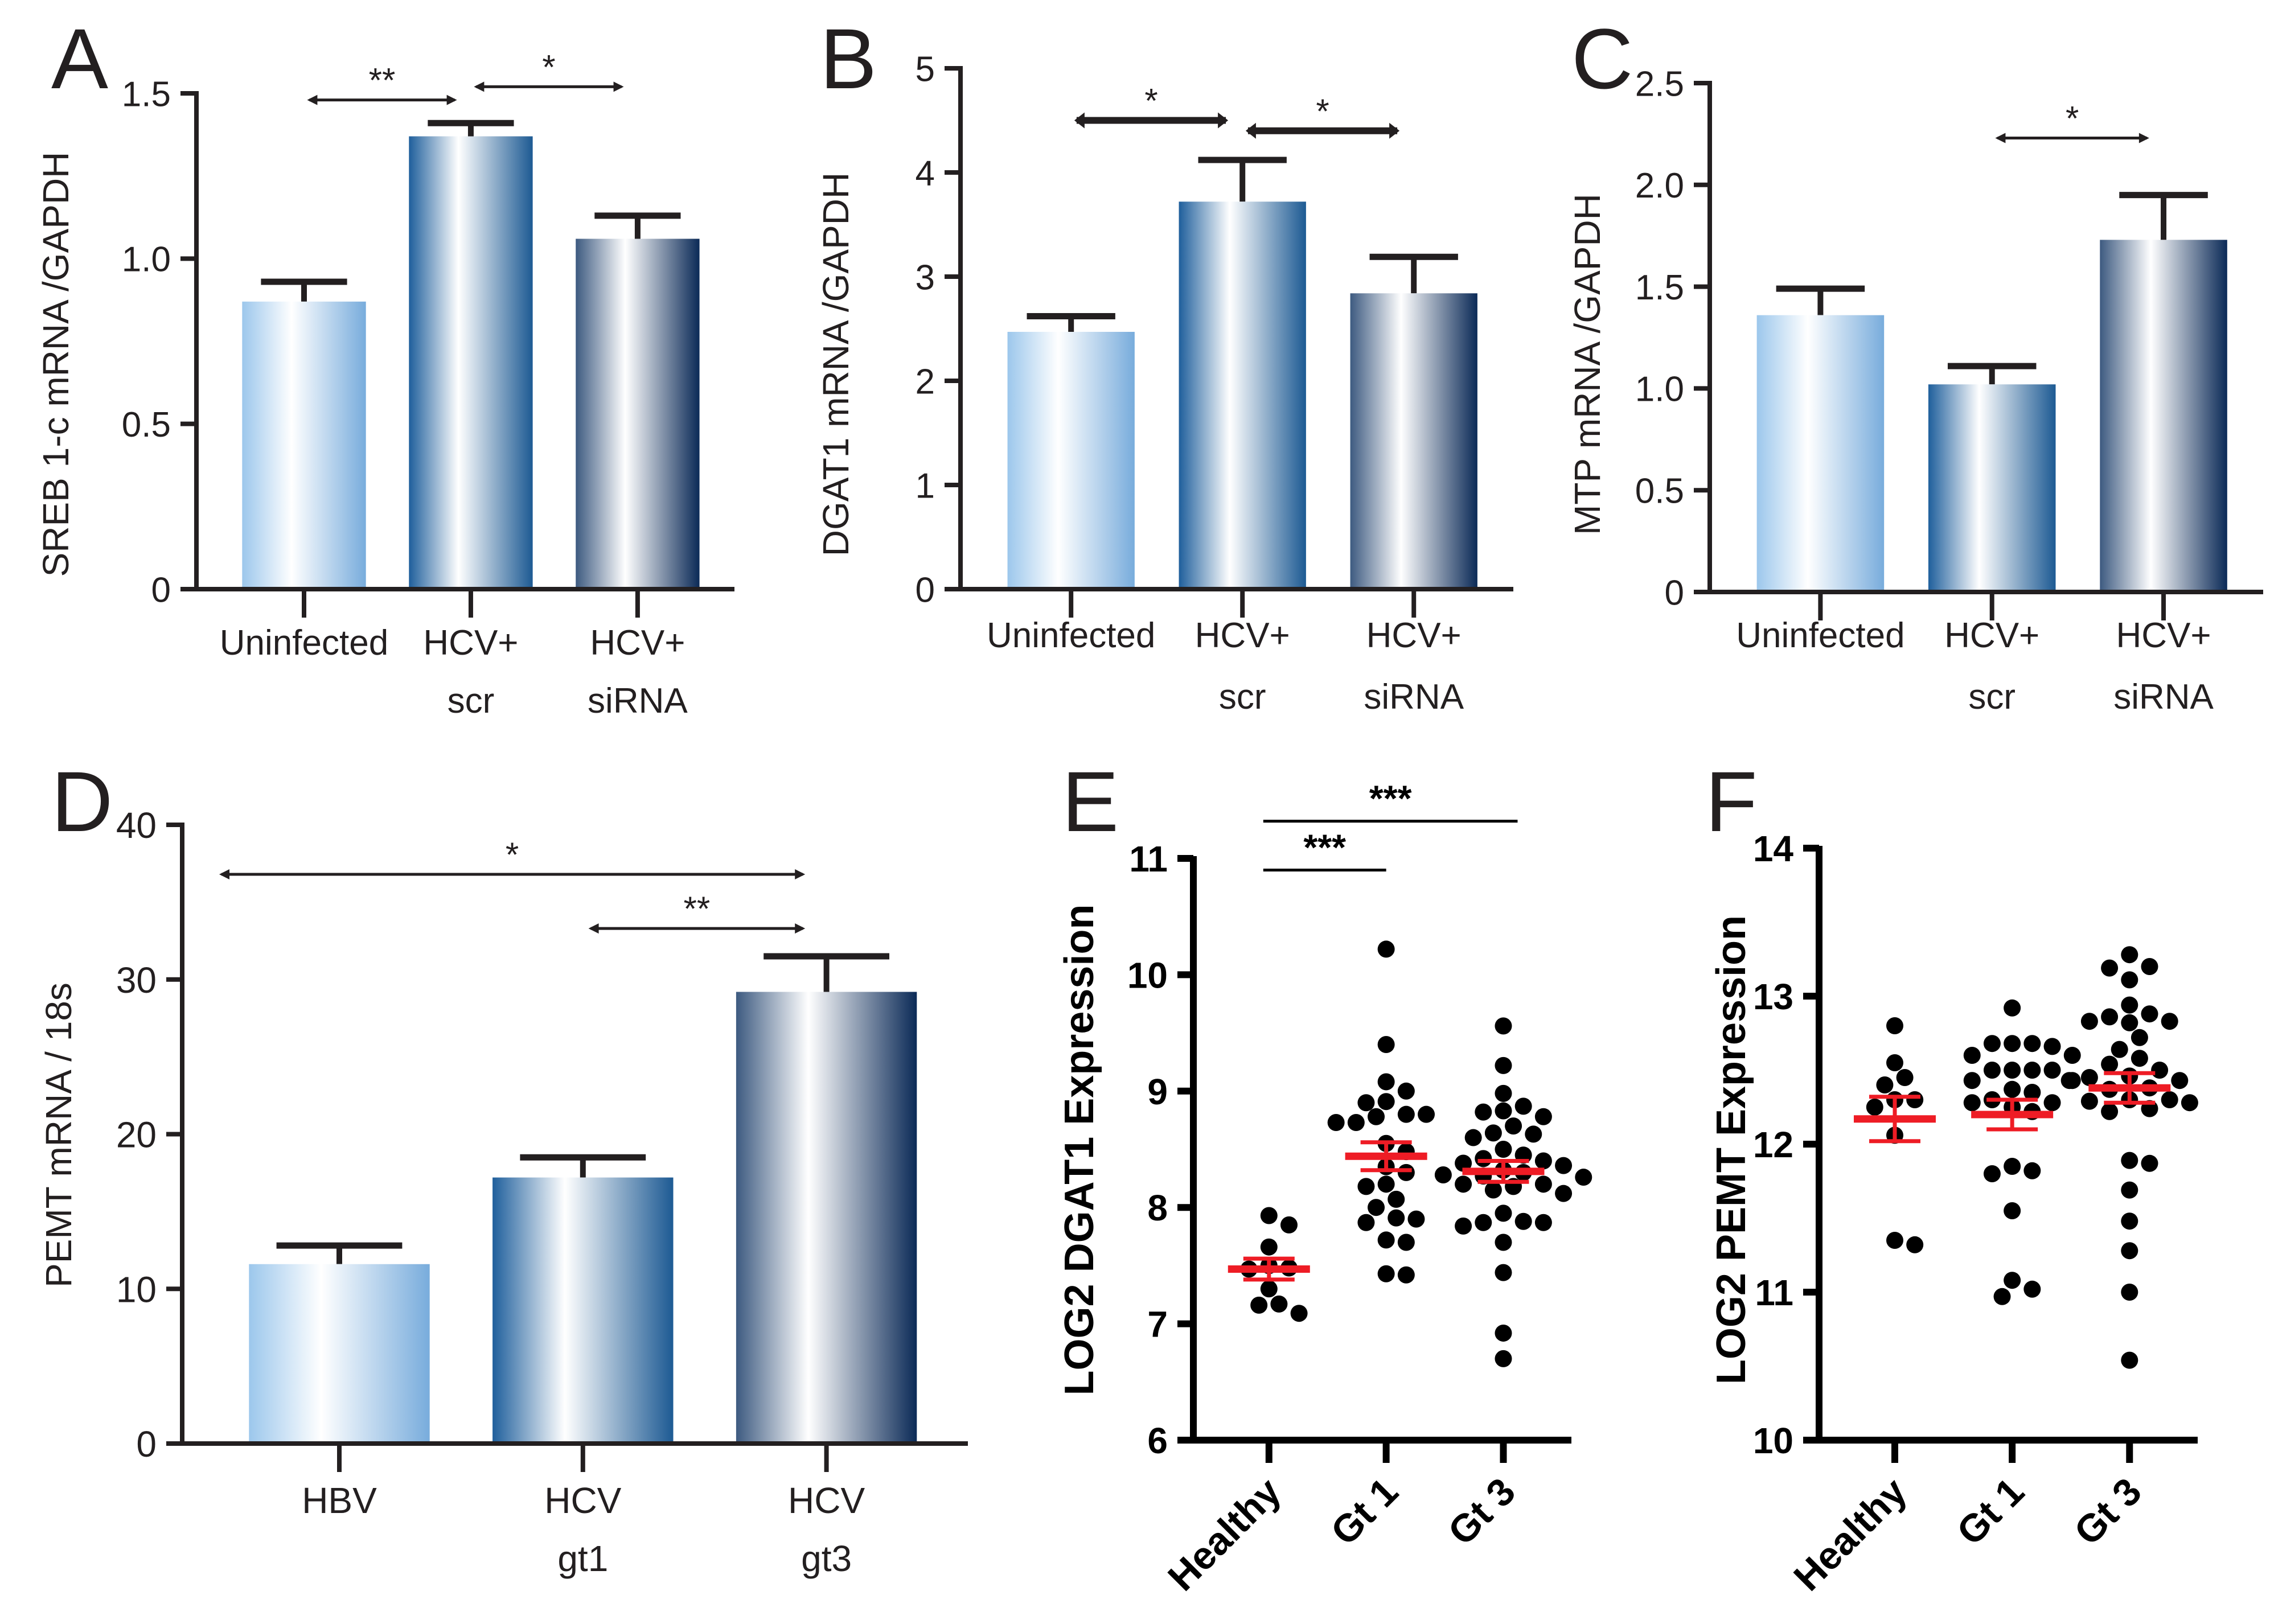 This screenshot has width=2270, height=1624. I want to click on x-tick-label: Gt 3, so click(1482, 1512).